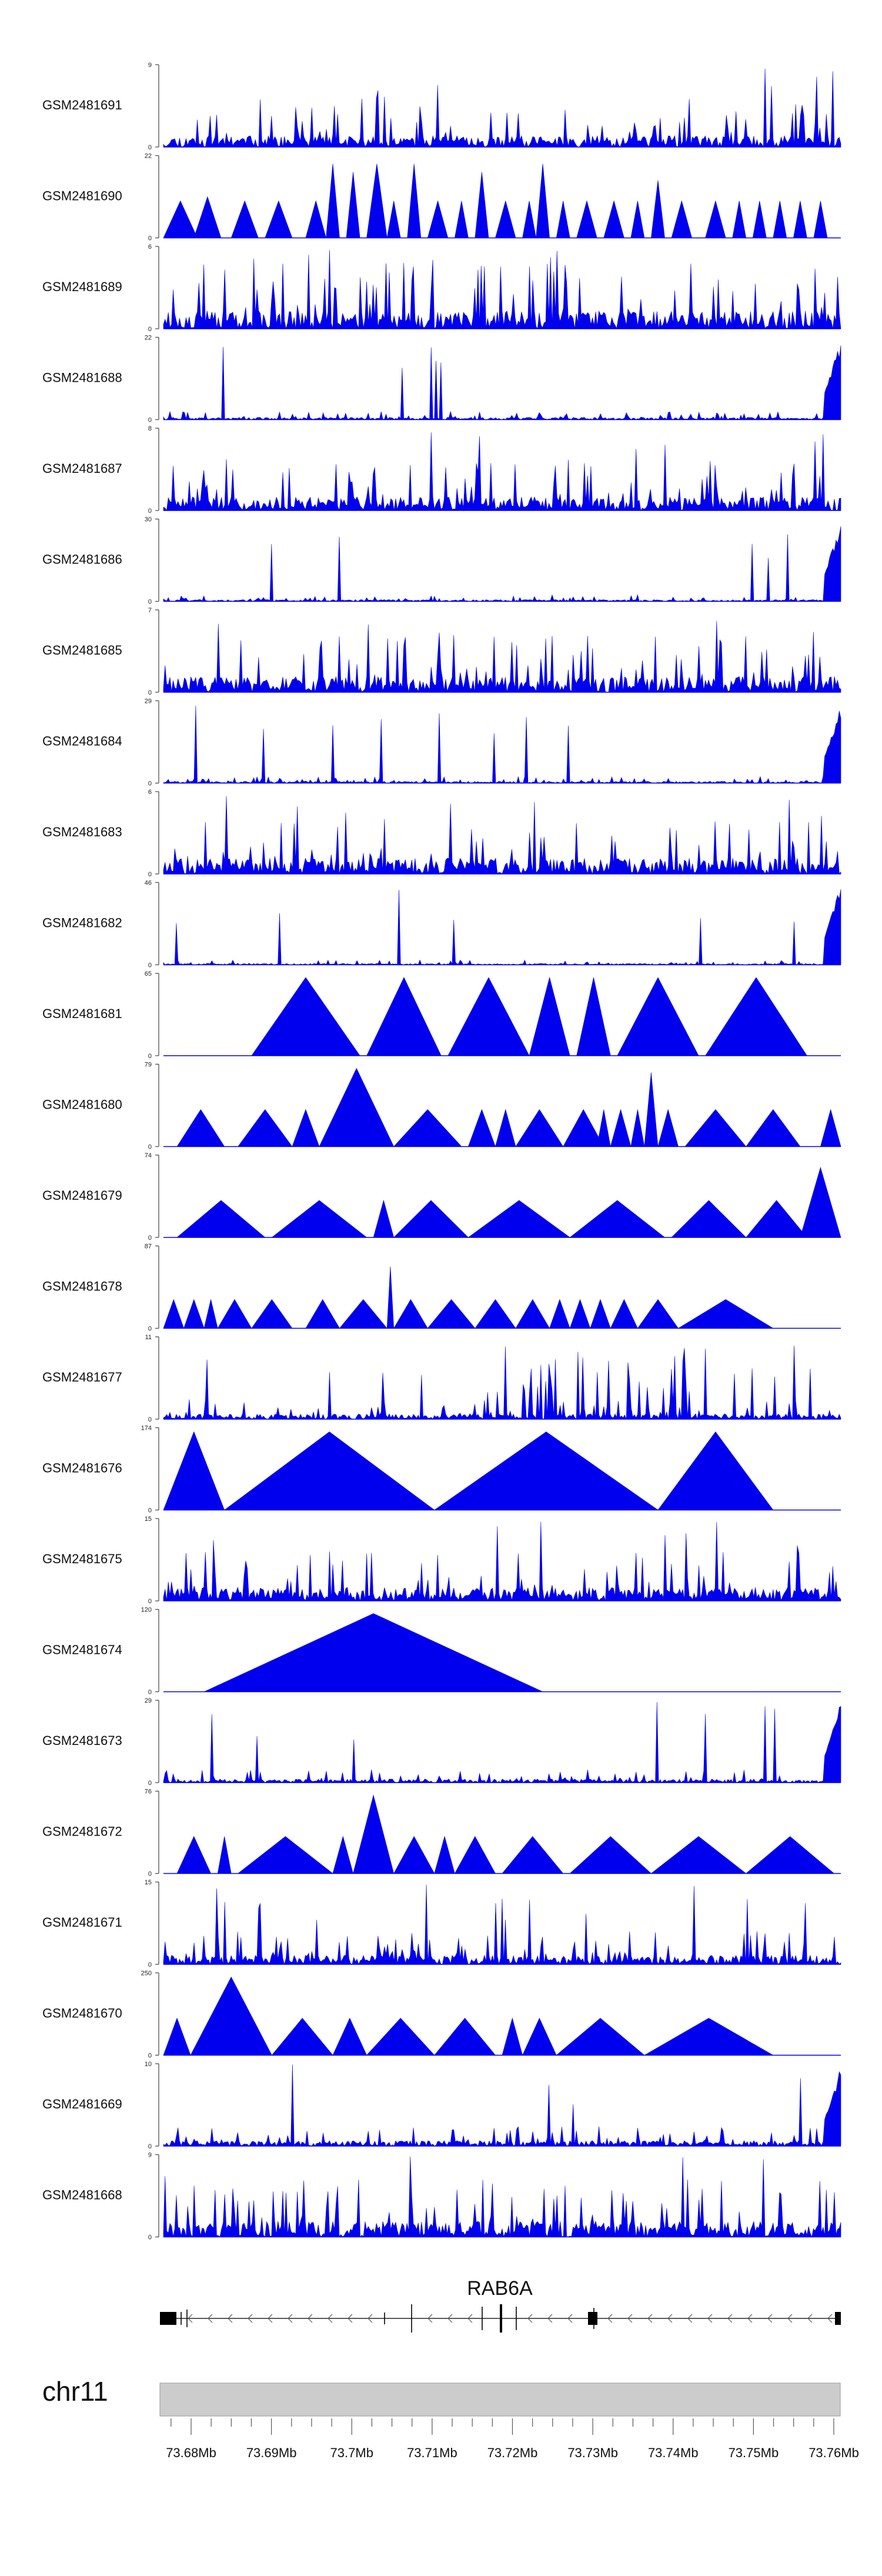 The width and height of the screenshot is (882, 2576). Describe the element at coordinates (148, 1792) in the screenshot. I see `y-max-label: 76` at that location.